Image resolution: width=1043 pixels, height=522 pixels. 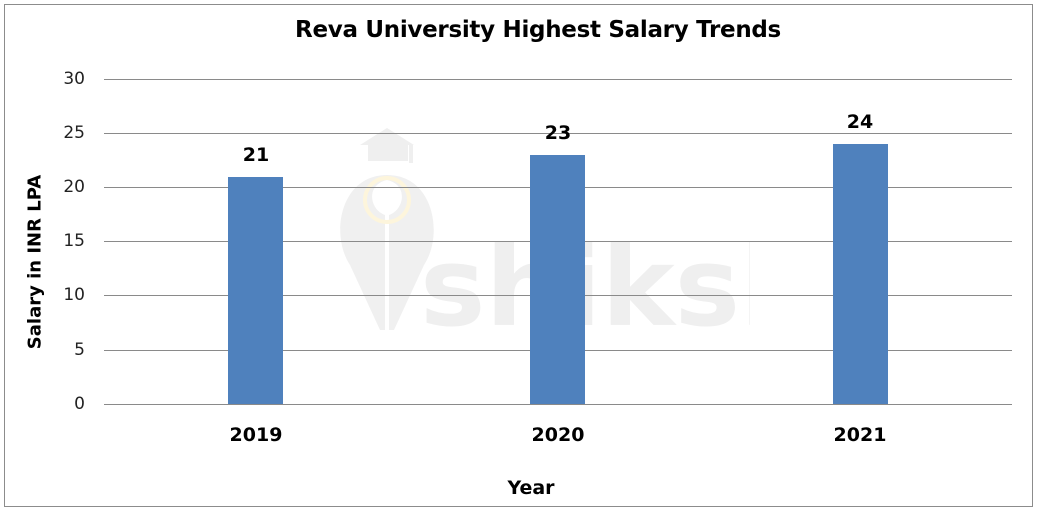 What do you see at coordinates (557, 279) in the screenshot?
I see `bar-2020` at bounding box center [557, 279].